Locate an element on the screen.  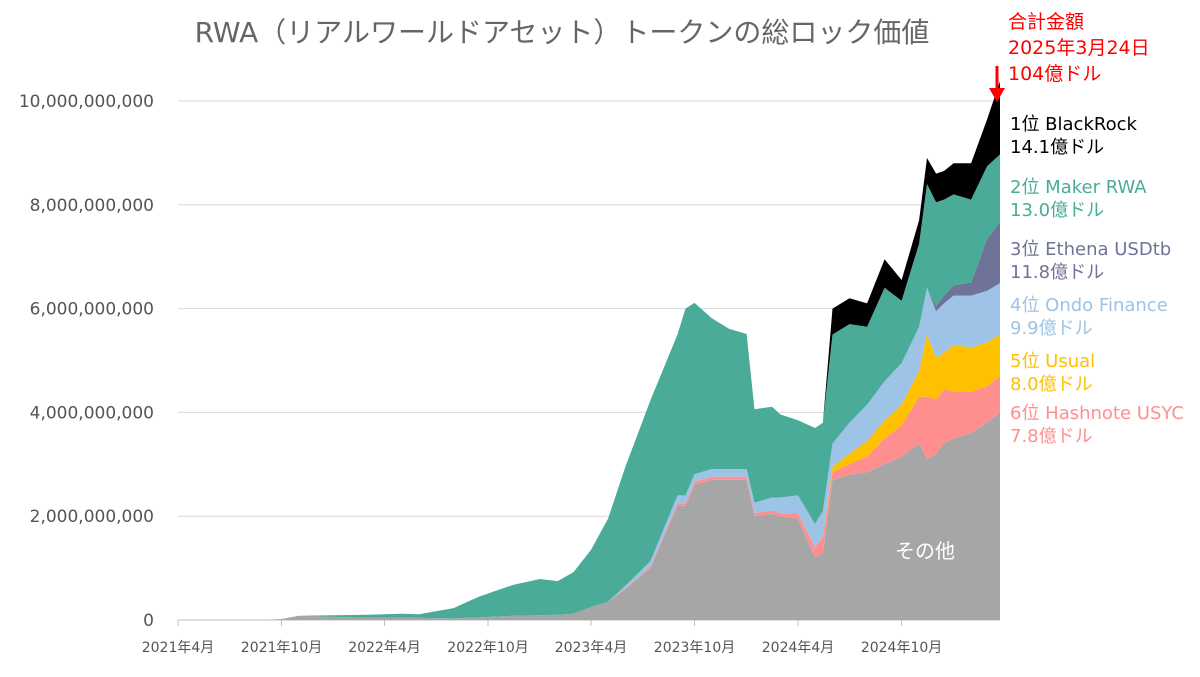
y-tick-label-3: 6,000,000,000 is located at coordinates (92, 310).